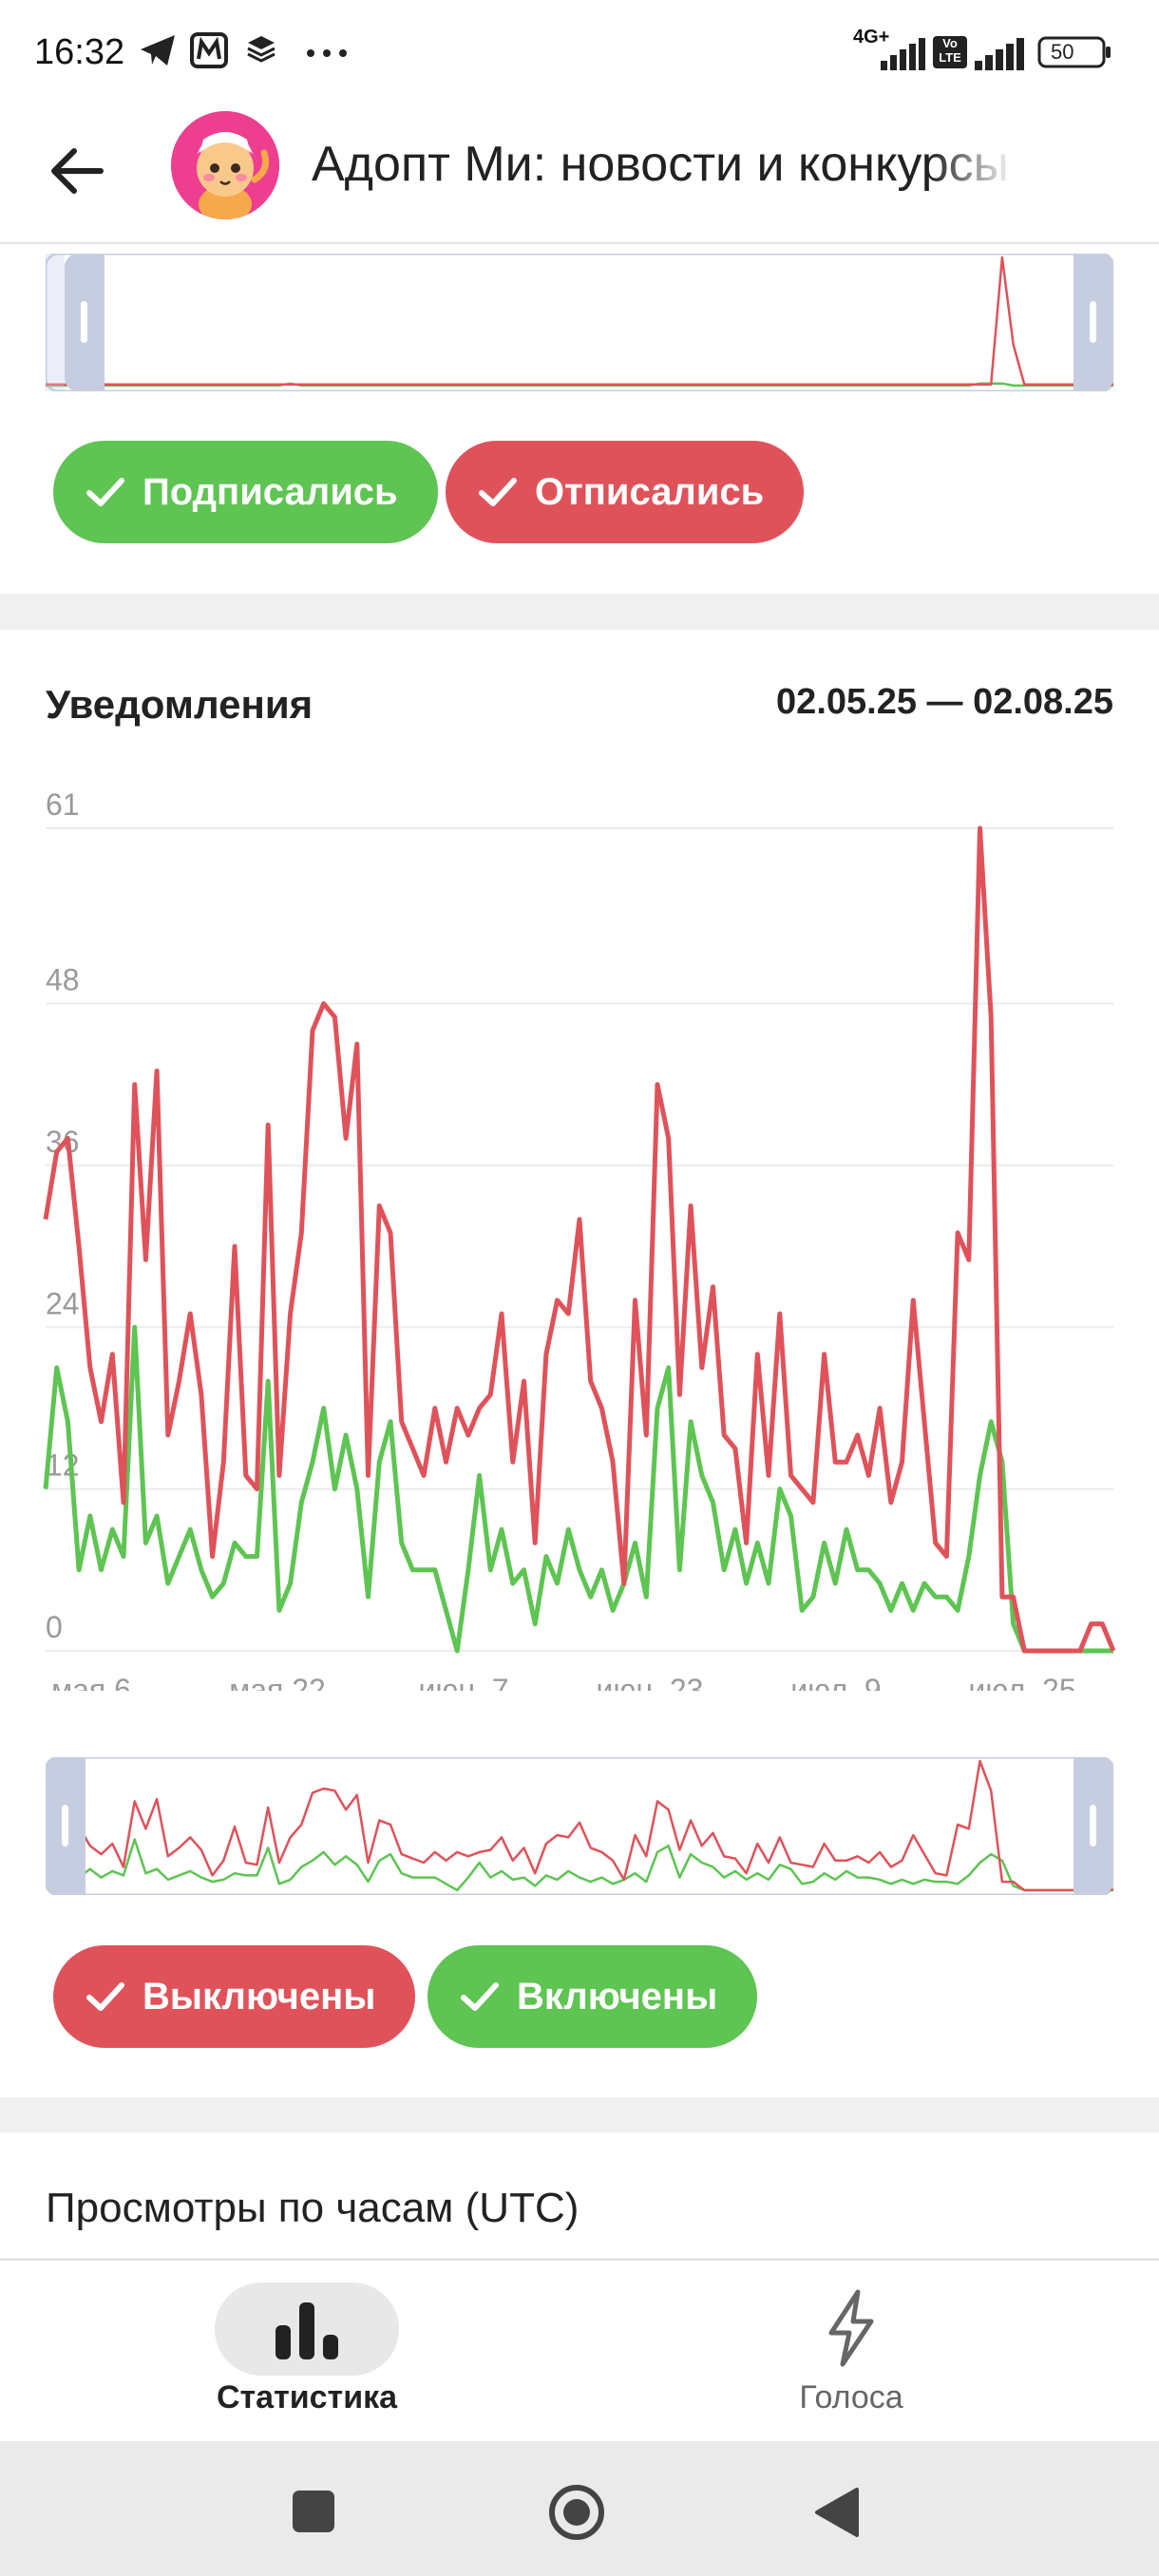 The image size is (1159, 2576). I want to click on preview-line-disabled, so click(579, 1825).